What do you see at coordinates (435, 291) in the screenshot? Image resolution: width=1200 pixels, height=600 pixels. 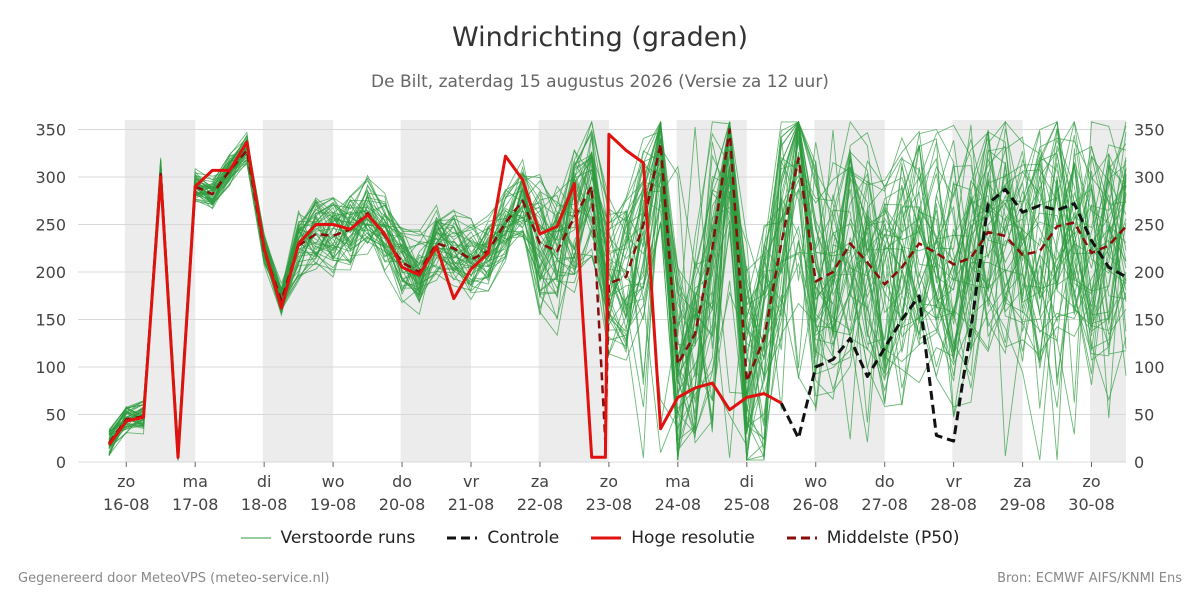 I see `weekend-night-band` at bounding box center [435, 291].